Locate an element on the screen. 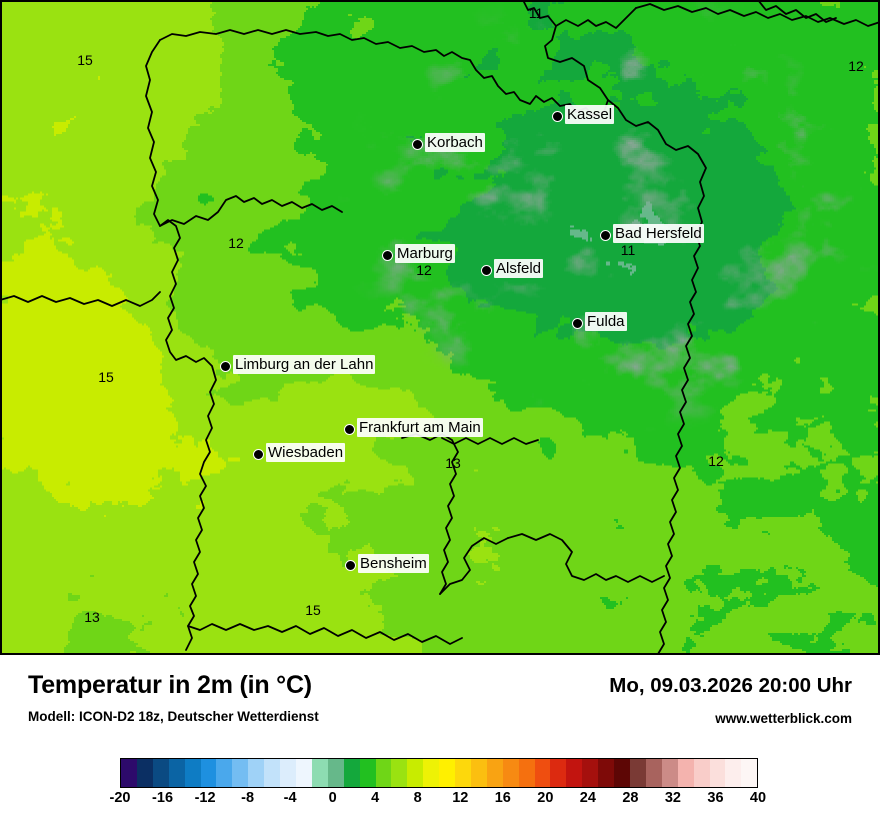 This screenshot has width=880, height=830. page-title: Temperatur in 2m (in °C) is located at coordinates (170, 685).